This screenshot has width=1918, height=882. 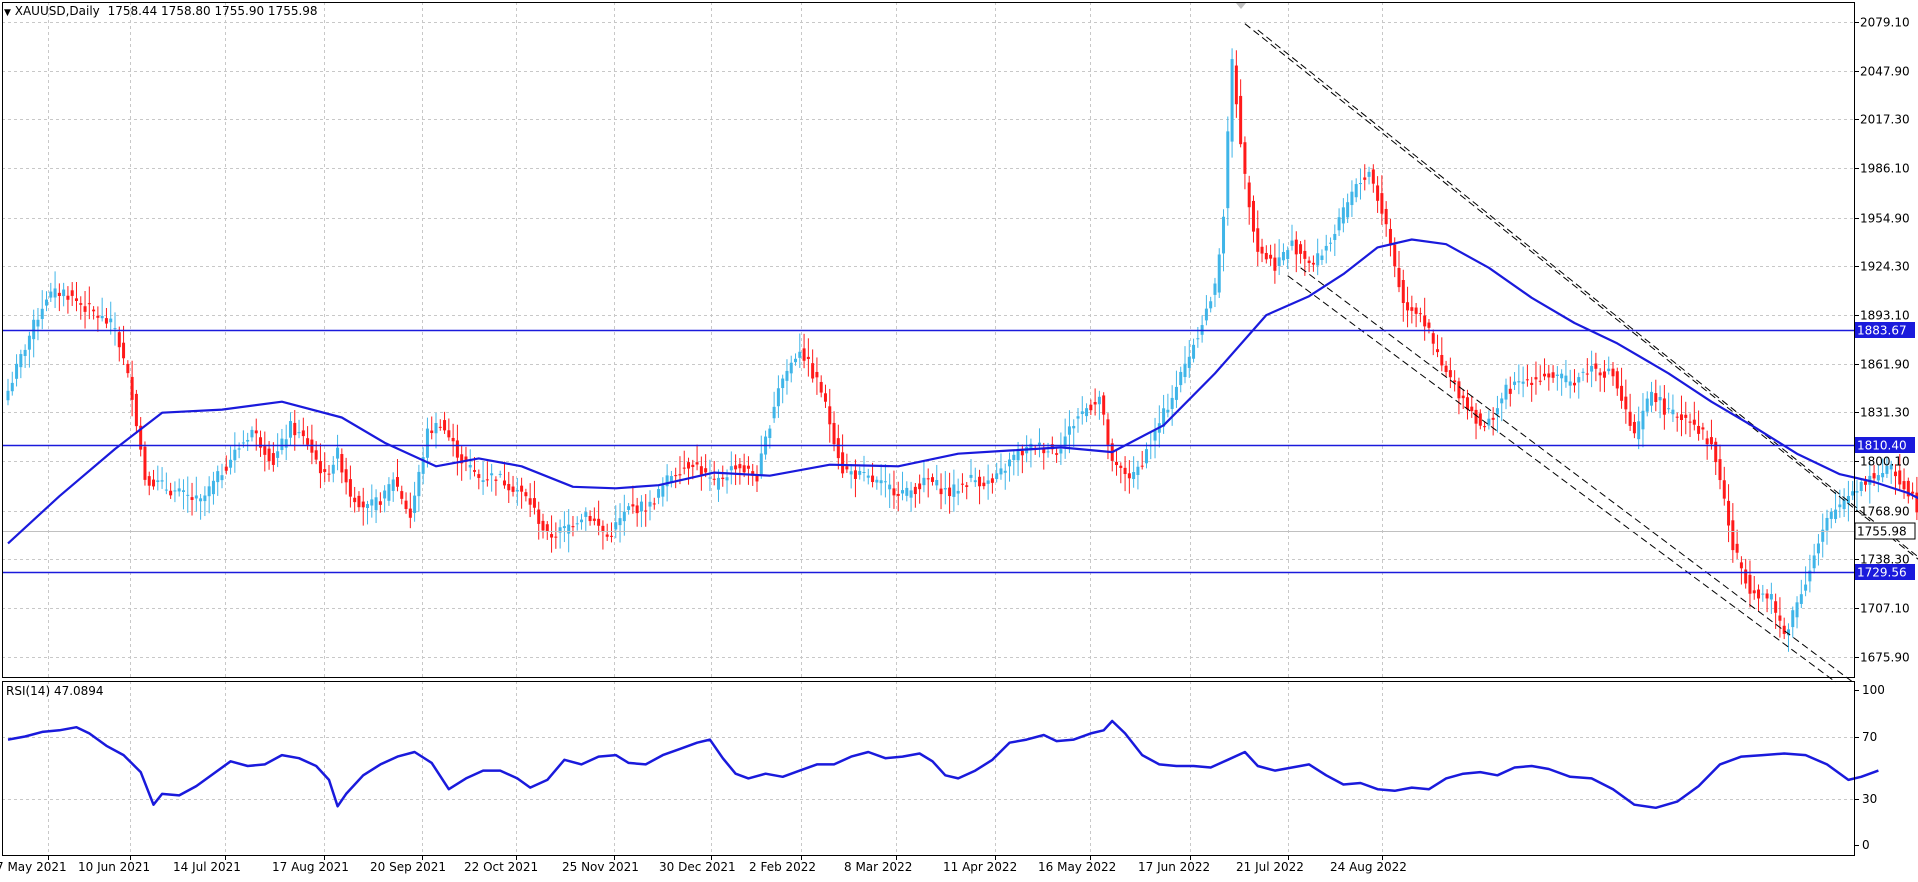 I want to click on price-tick-label: 1800.10, so click(x=1885, y=462).